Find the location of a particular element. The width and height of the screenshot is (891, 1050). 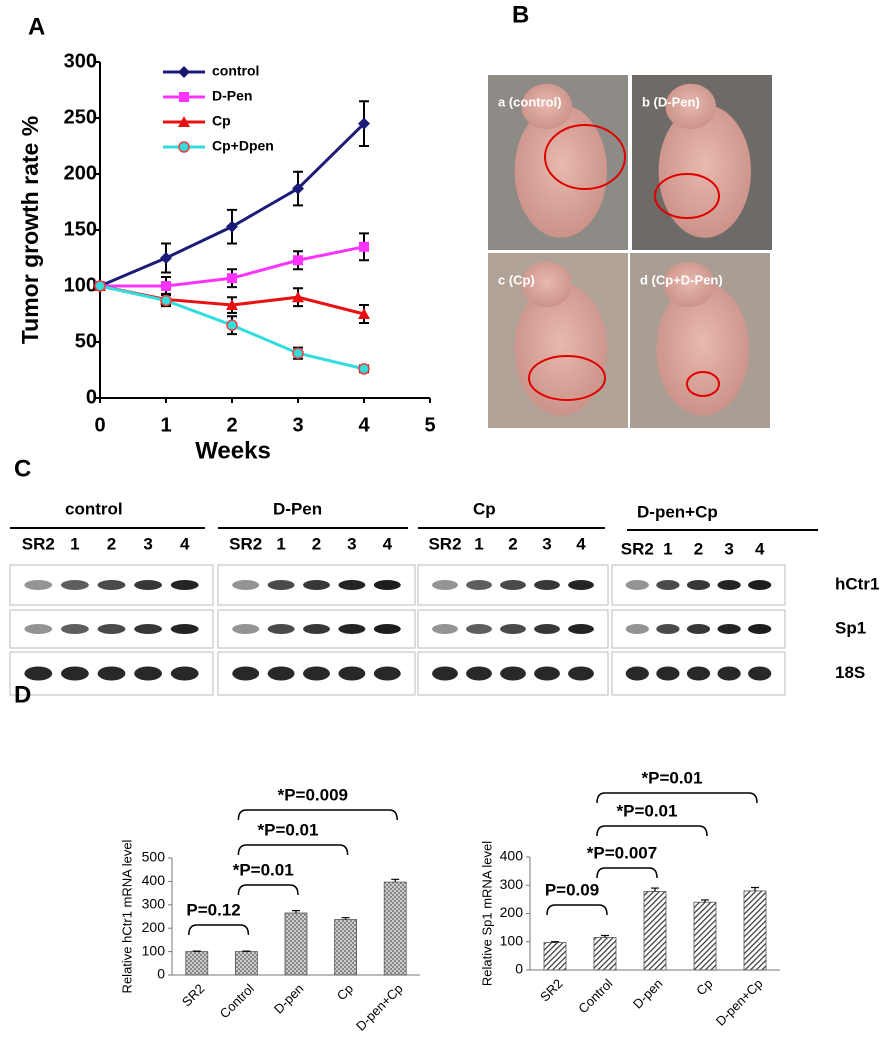

x-tick-label: 4 is located at coordinates (364, 425).